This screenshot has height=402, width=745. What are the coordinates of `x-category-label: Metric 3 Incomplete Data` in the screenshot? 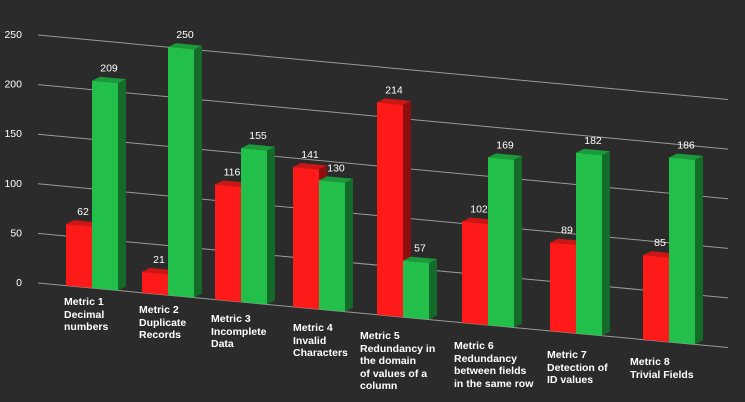 It's located at (239, 332).